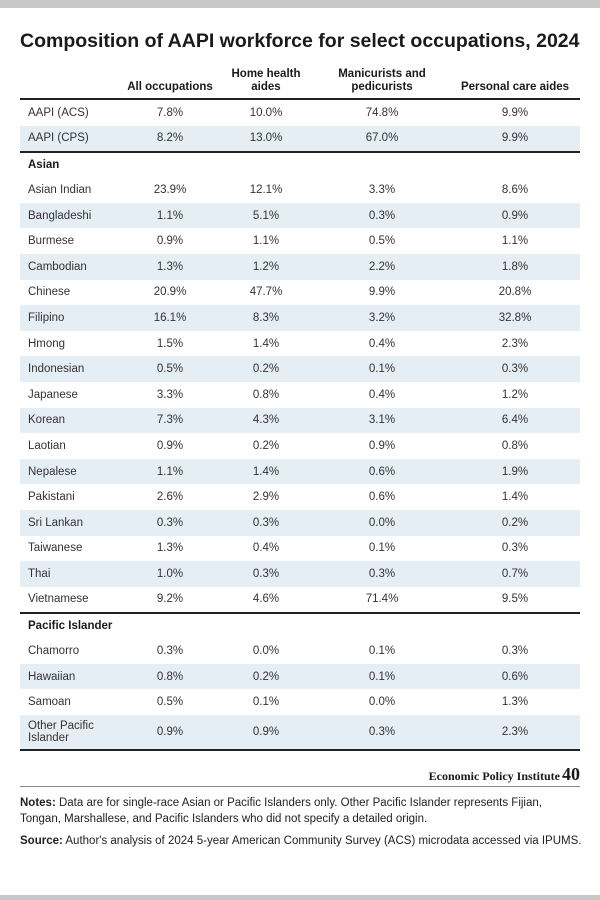 The image size is (600, 900). What do you see at coordinates (170, 189) in the screenshot?
I see `table-cell: 23.9%` at bounding box center [170, 189].